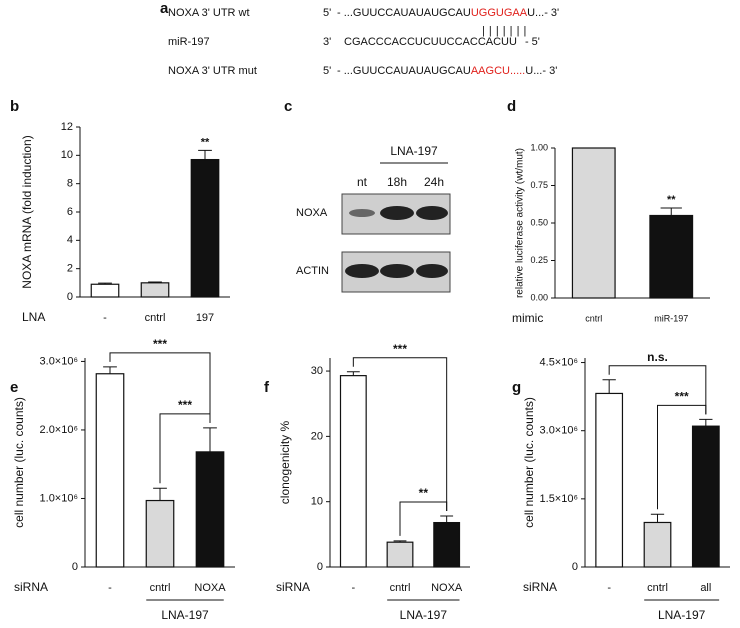 This screenshot has width=740, height=628. What do you see at coordinates (434, 182) in the screenshot?
I see `lane-label: 24h` at bounding box center [434, 182].